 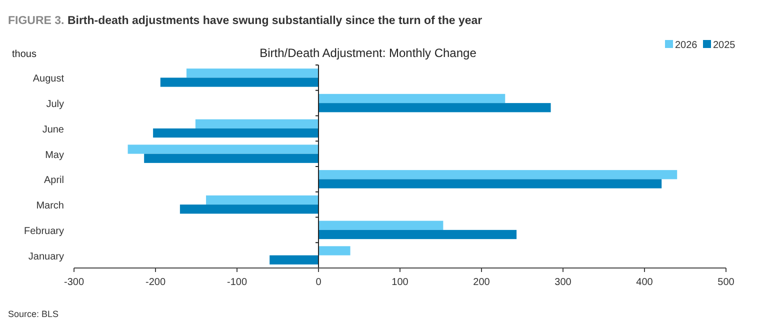 I want to click on x-tick-label: 100, so click(x=400, y=282).